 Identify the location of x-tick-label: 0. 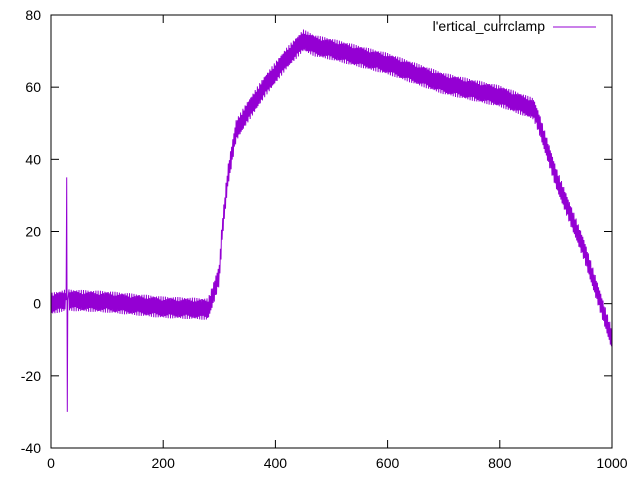
(51, 463).